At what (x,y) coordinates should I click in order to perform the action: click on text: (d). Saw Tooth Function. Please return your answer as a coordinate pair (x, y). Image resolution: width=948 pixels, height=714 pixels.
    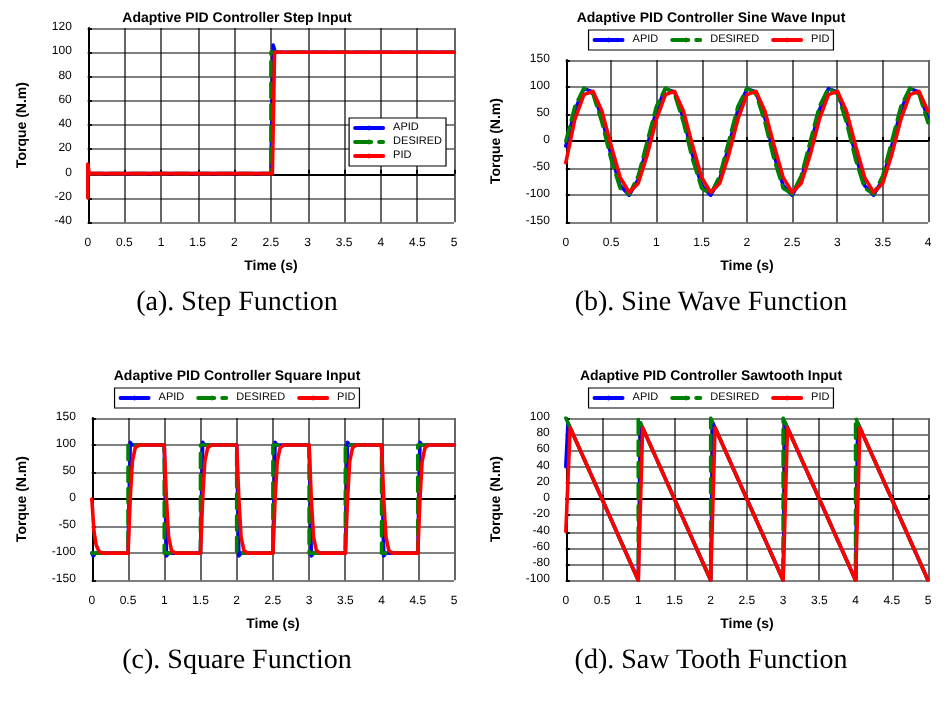
    Looking at the image, I should click on (711, 661).